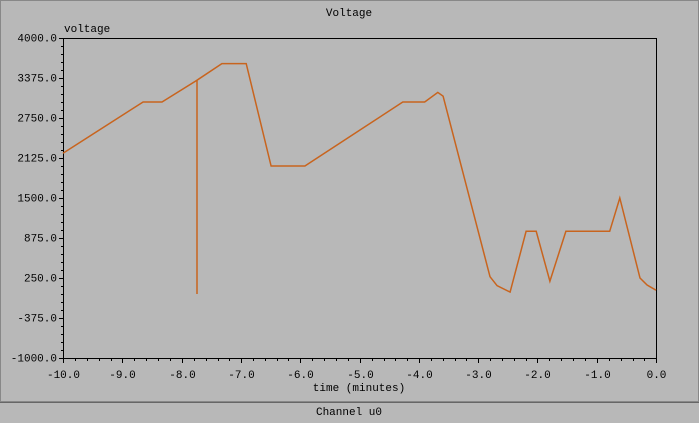 This screenshot has width=699, height=423. I want to click on x-tick-label: -3.0, so click(478, 376).